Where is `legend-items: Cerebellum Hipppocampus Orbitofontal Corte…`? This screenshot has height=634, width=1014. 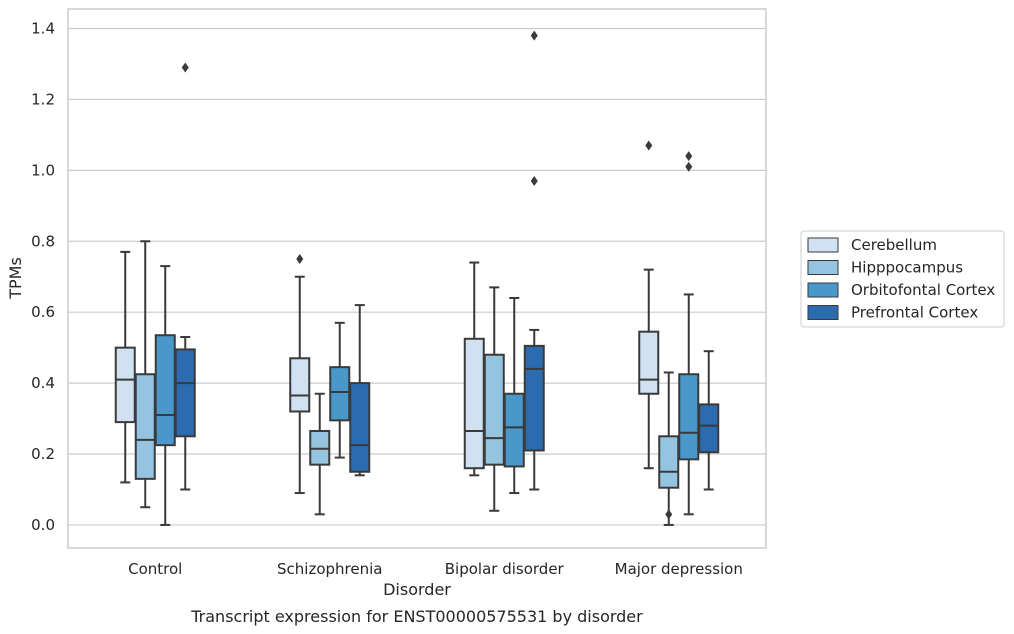 legend-items: Cerebellum Hipppocampus Orbitofontal Corte… is located at coordinates (901, 279).